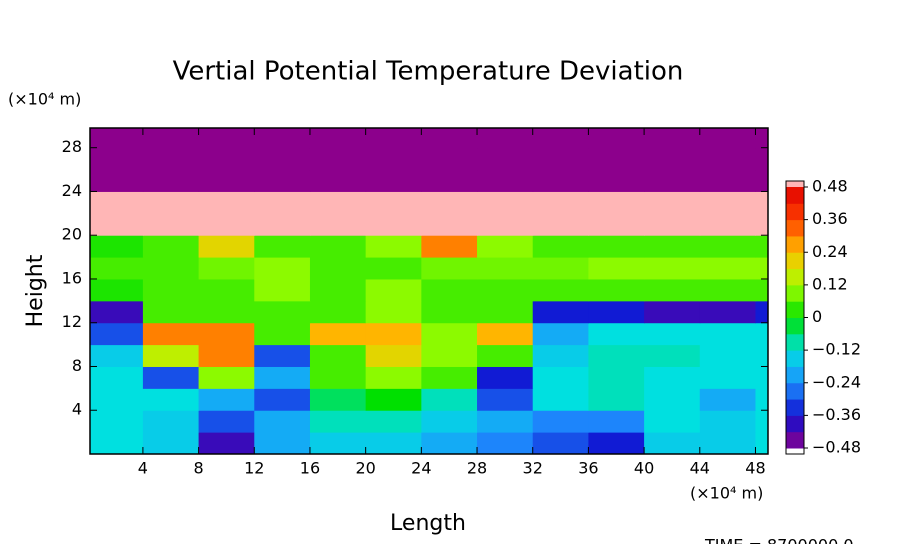 The height and width of the screenshot is (544, 904). What do you see at coordinates (428, 72) in the screenshot?
I see `chart-title: Vertial Potential Temperature Deviation` at bounding box center [428, 72].